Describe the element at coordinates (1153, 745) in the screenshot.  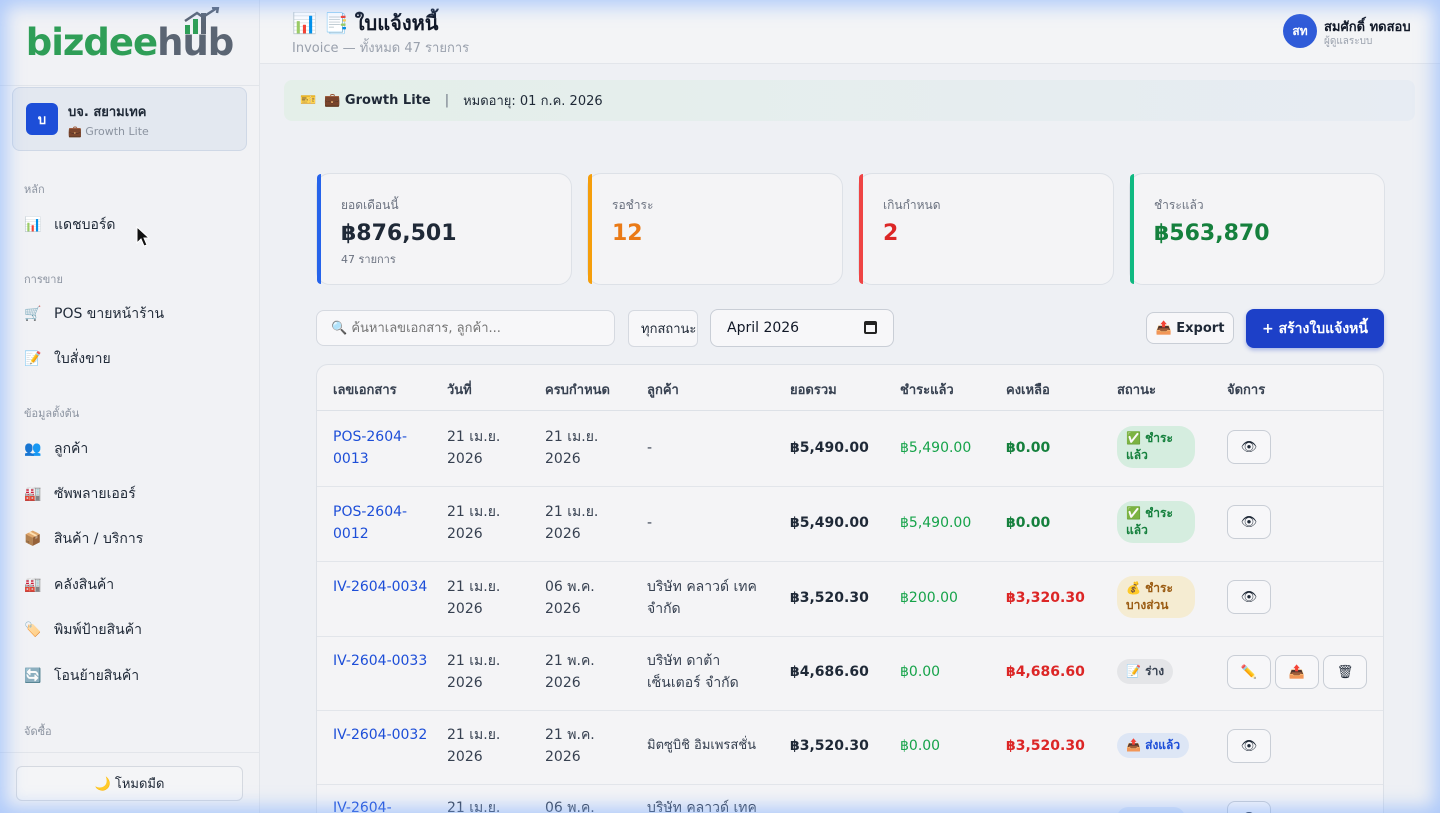
I see `status-badge: 📤 ส่งแล้ว` at that location.